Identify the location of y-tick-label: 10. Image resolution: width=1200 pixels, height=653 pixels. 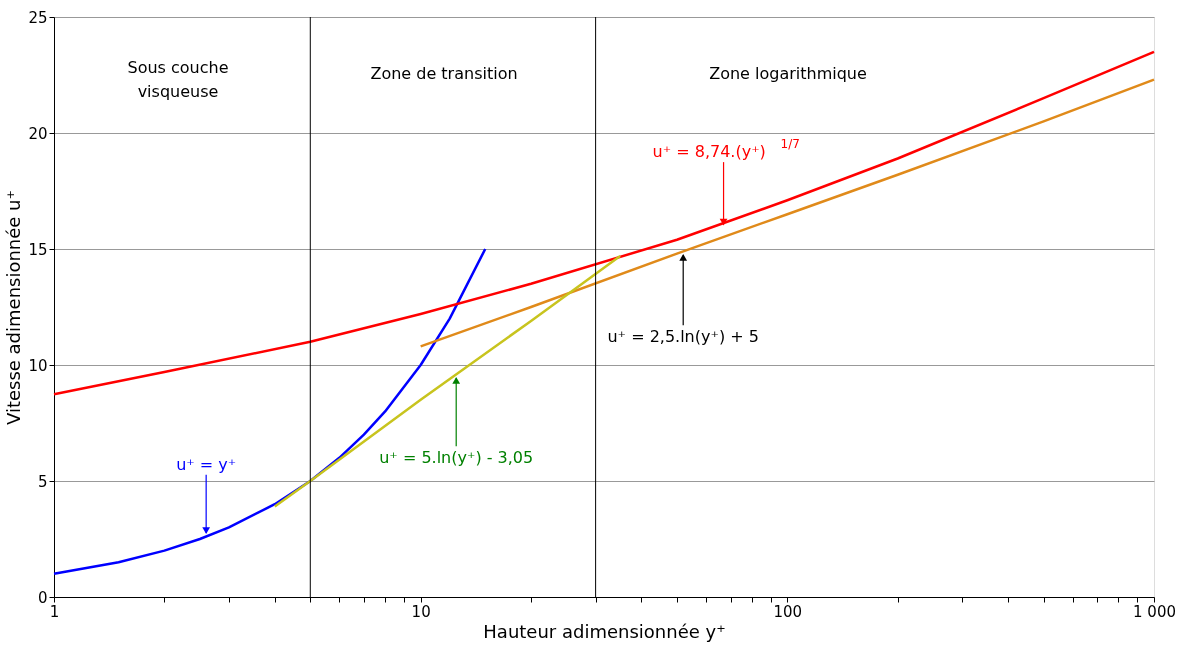
(38, 365).